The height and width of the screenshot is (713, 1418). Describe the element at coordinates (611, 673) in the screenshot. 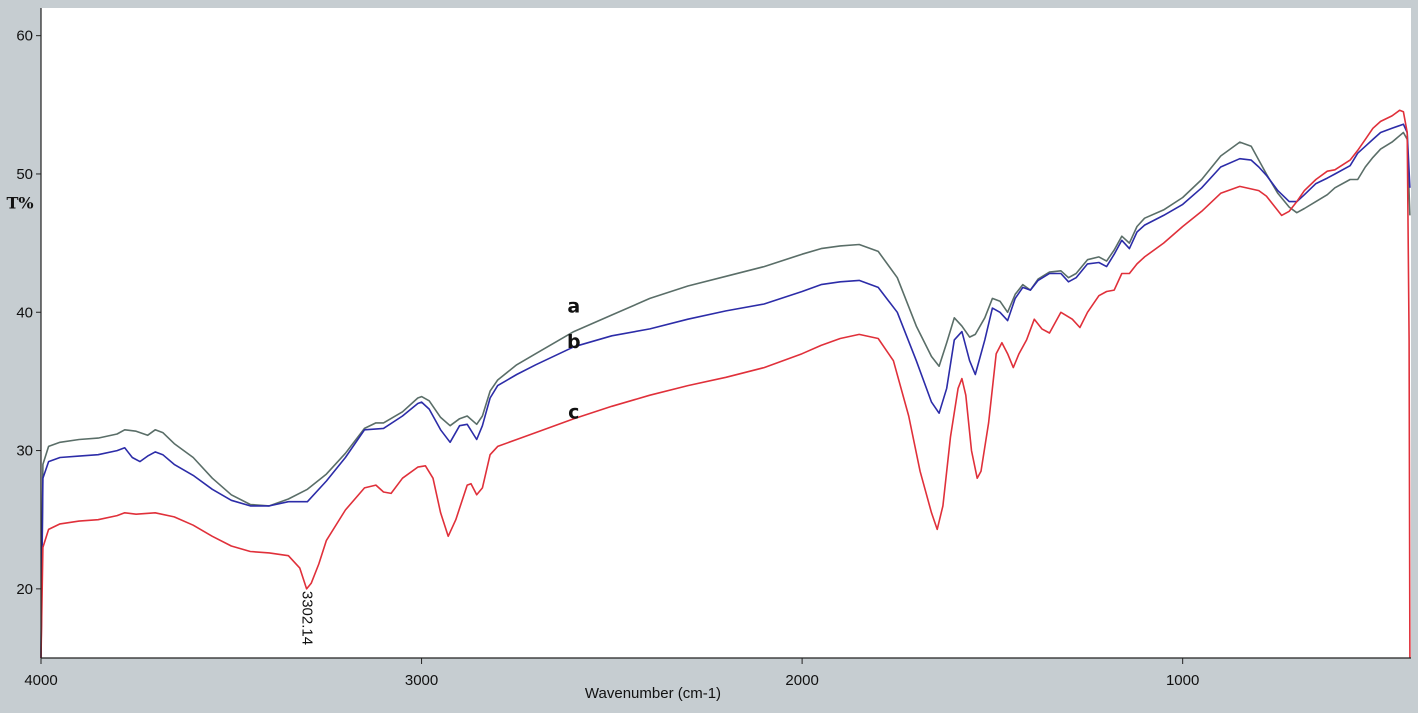

I see `x-axis-ticks: 4000 3000 2000 1000` at that location.